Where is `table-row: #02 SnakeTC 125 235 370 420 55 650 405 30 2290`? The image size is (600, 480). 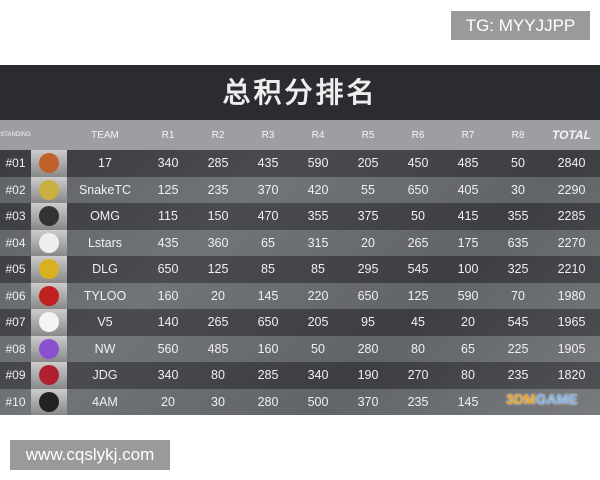 table-row: #02 SnakeTC 125 235 370 420 55 650 405 30 2290 is located at coordinates (300, 189).